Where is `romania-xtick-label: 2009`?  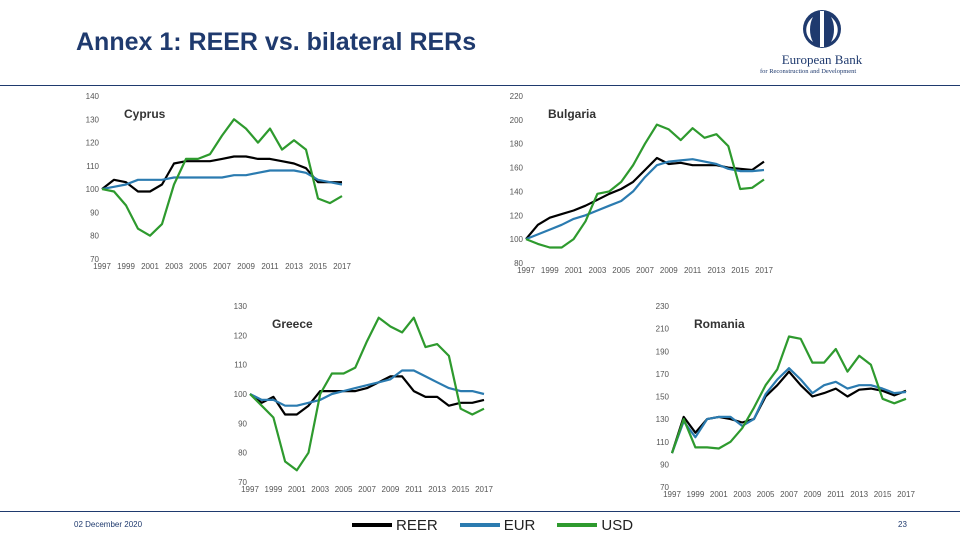
romania-xtick-label: 2009 is located at coordinates (813, 494).